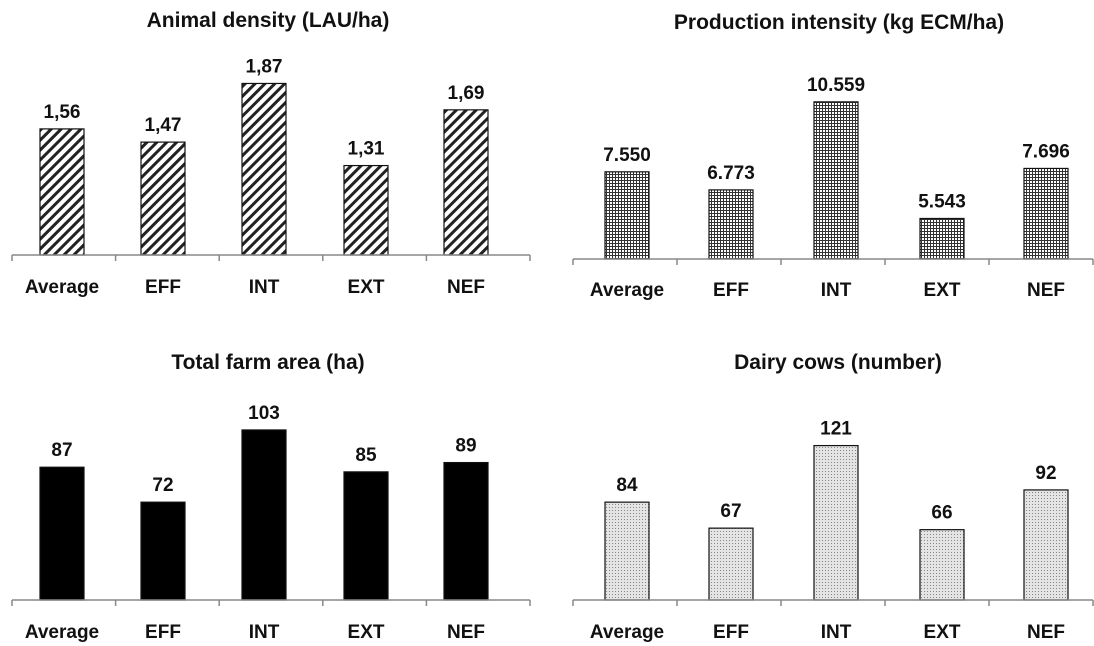 Image resolution: width=1094 pixels, height=646 pixels. What do you see at coordinates (836, 85) in the screenshot?
I see `data-label: 10.559` at bounding box center [836, 85].